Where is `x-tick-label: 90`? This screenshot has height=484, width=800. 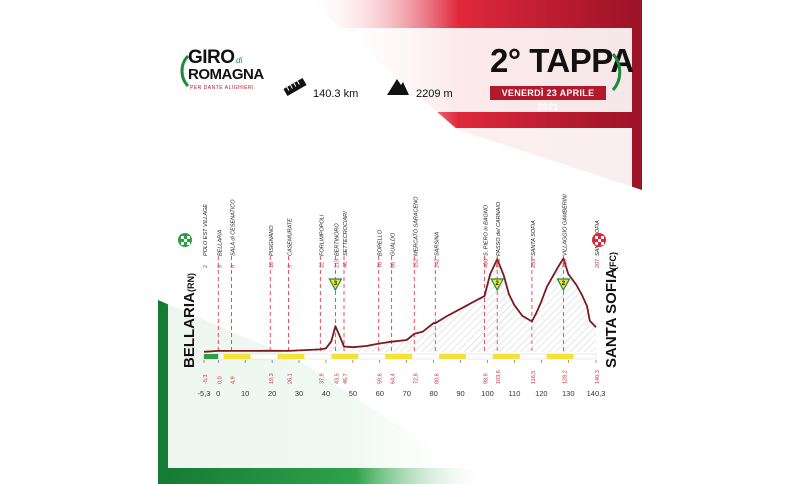
x-tick-label: 90 is located at coordinates (460, 393).